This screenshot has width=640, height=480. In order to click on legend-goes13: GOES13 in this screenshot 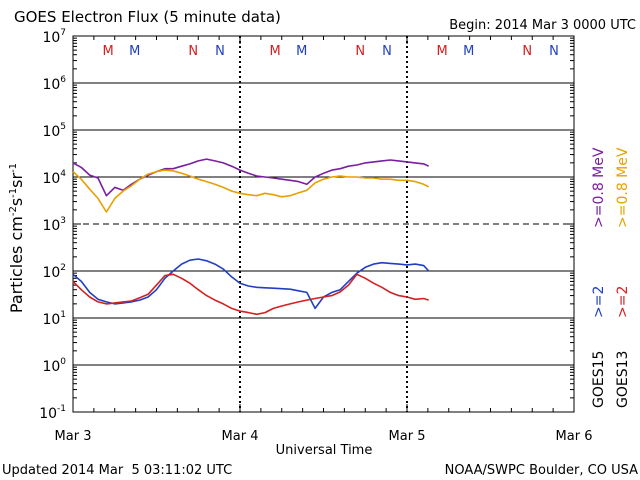, I will do `click(623, 379)`.